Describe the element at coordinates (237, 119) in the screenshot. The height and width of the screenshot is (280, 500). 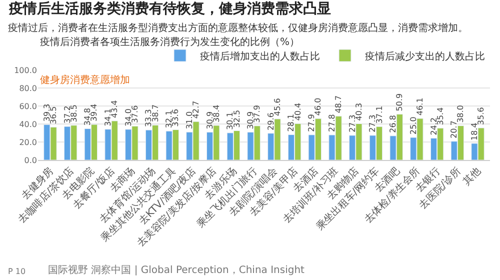
I see `data-label: 32.5` at that location.